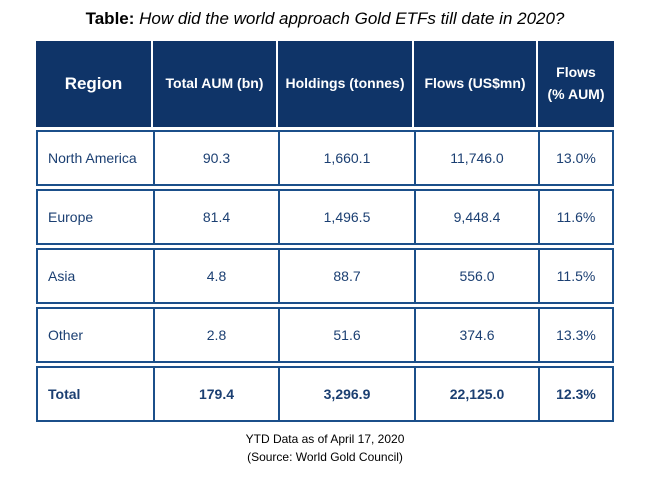  Describe the element at coordinates (325, 439) in the screenshot. I see `footnote-date: YTD Data as of April 17, 2020` at that location.